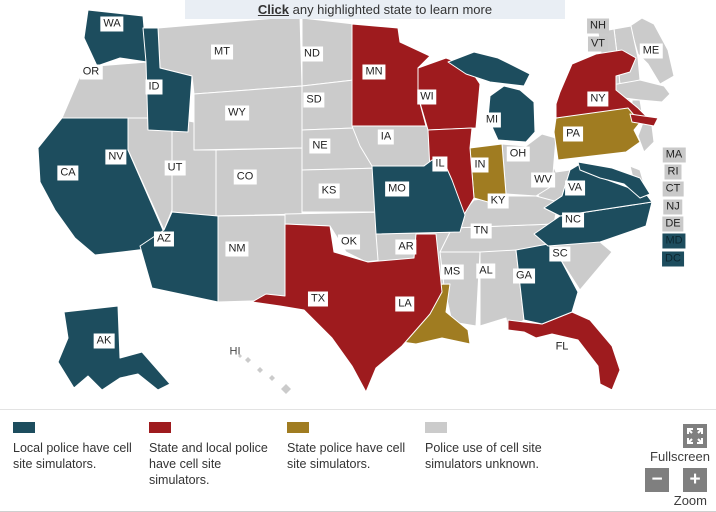 Image resolution: width=716 pixels, height=512 pixels. Describe the element at coordinates (24, 427) in the screenshot. I see `legend-swatch-local` at that location.